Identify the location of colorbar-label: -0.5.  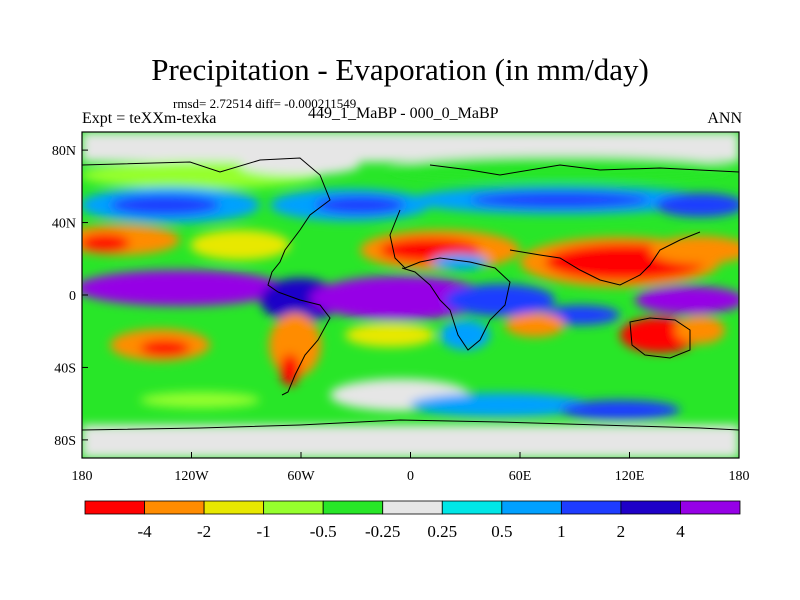
(323, 531).